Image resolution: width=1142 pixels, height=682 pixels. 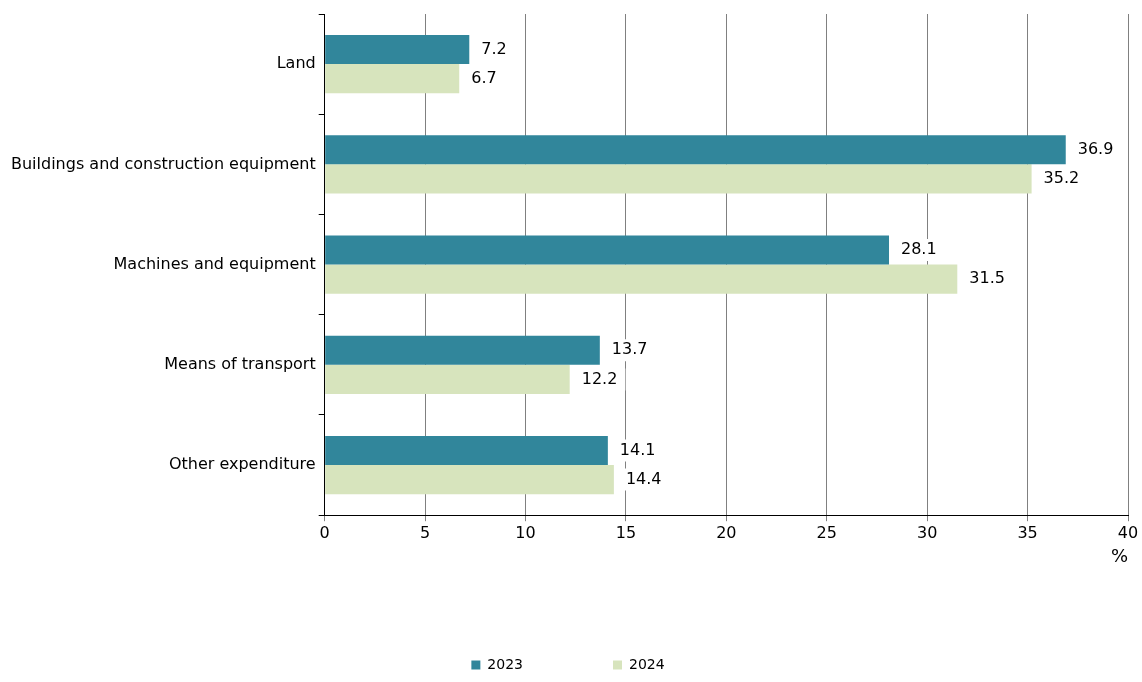 I want to click on x-tick-label: 35, so click(x=1027, y=532).